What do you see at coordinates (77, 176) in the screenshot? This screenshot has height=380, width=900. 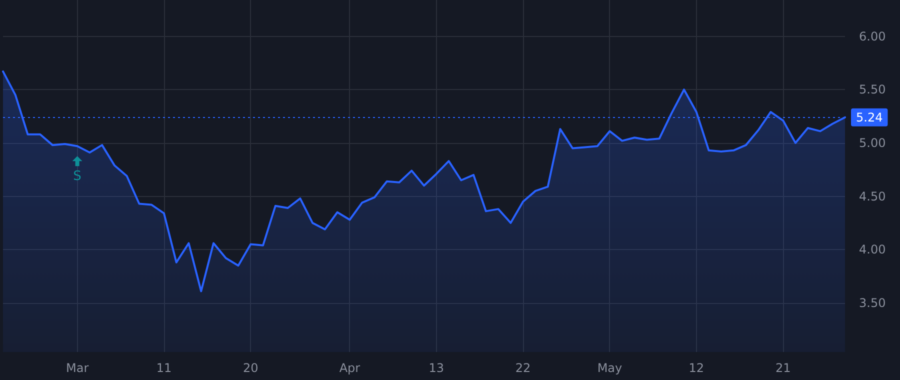 I see `annotation: S` at bounding box center [77, 176].